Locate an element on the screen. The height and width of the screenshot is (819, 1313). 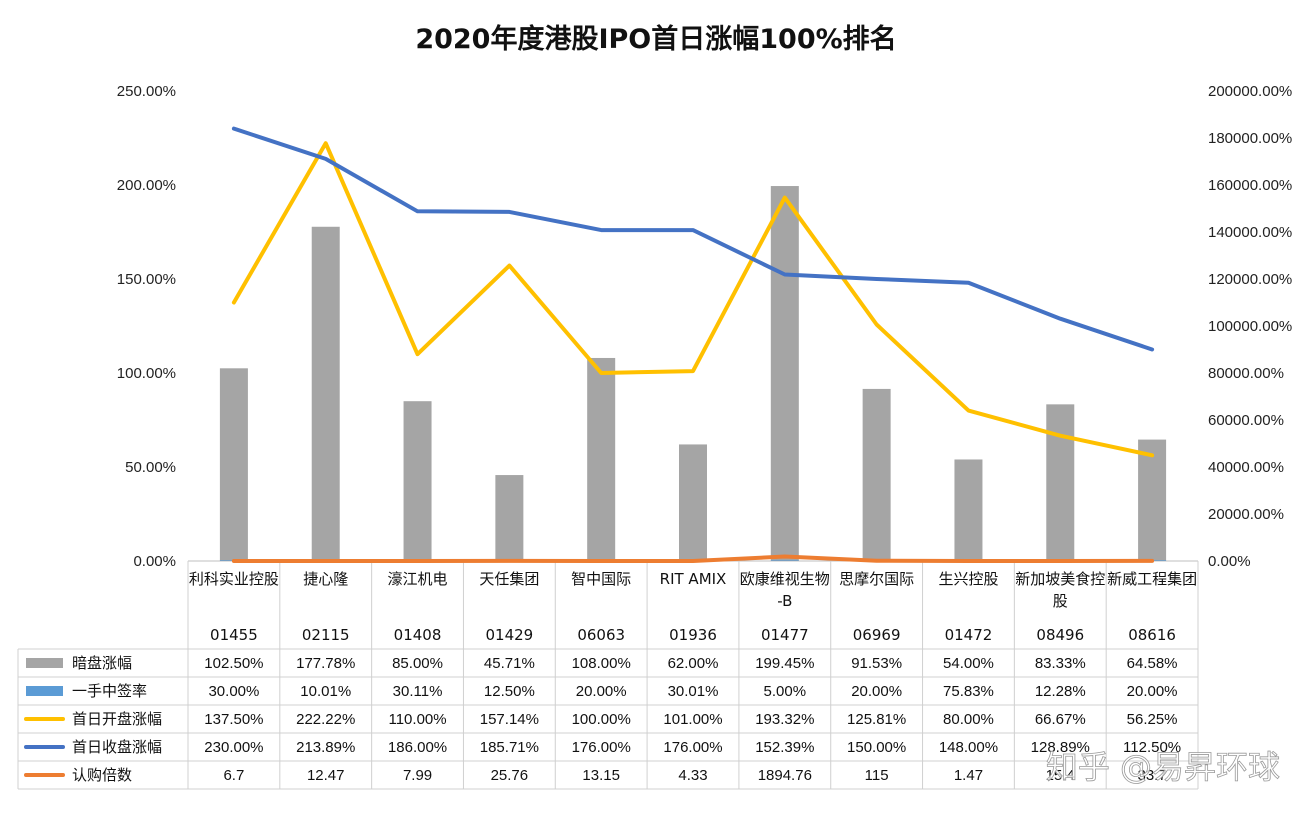
right-axis-tick-label: 120000.00% is located at coordinates (1250, 279).